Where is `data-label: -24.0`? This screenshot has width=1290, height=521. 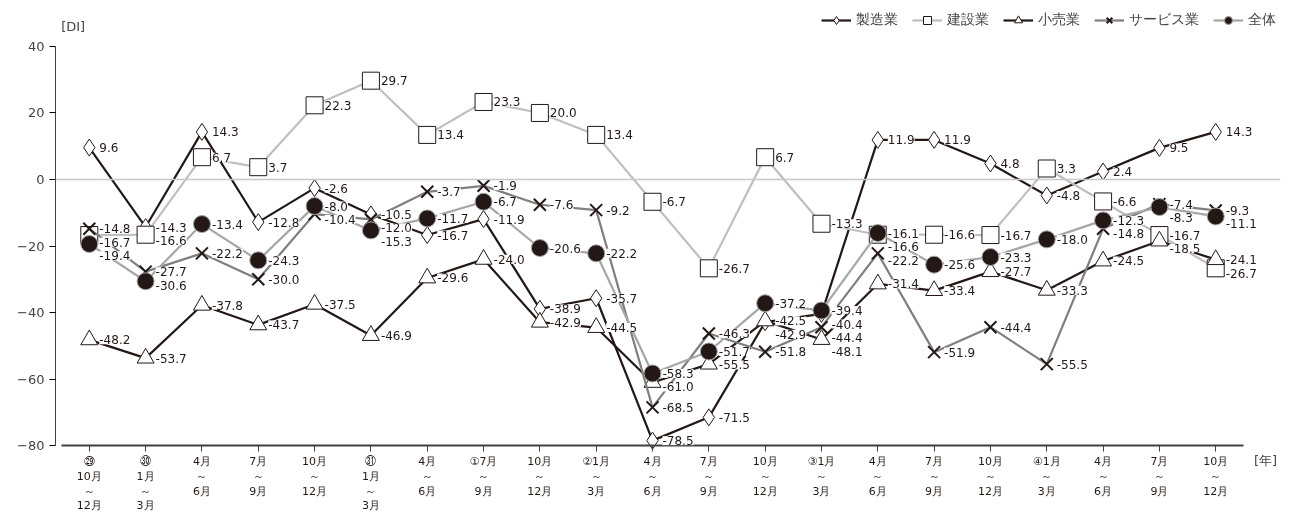
data-label: -24.0 is located at coordinates (509, 259).